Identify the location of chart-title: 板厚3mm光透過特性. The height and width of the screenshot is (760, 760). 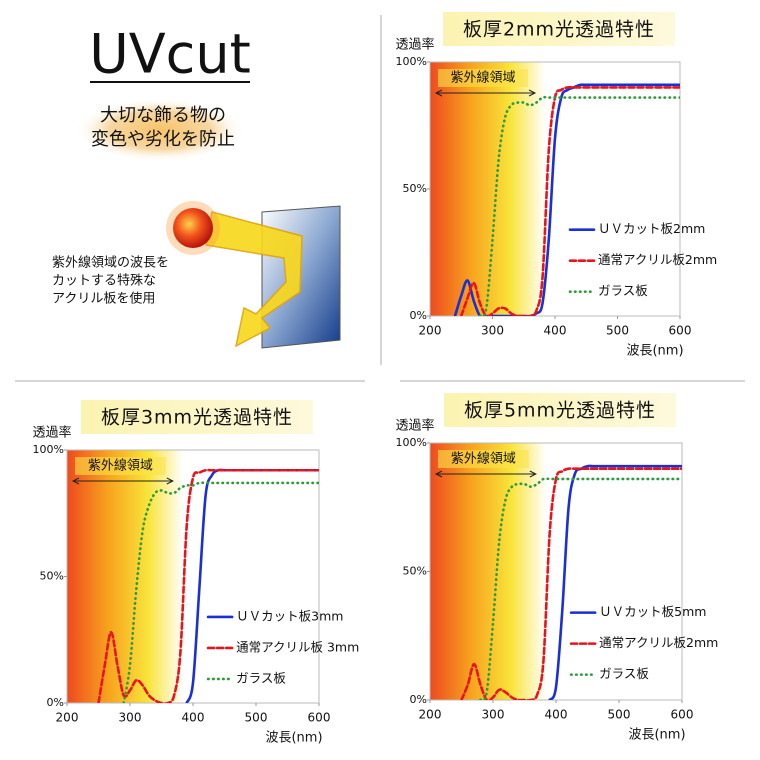
(197, 418).